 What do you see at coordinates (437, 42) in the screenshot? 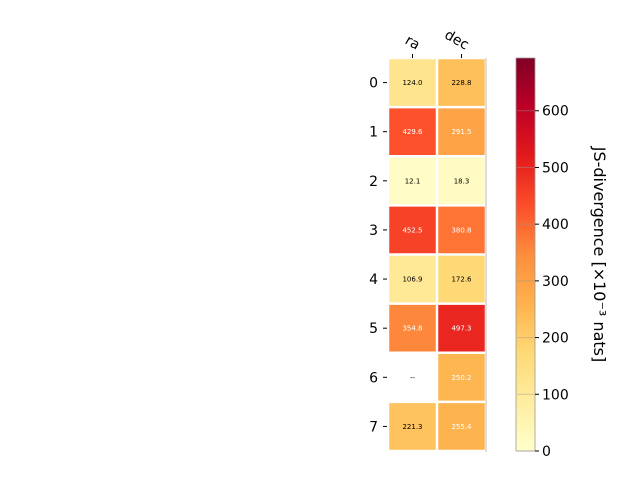
I see `column-labels: ra dec` at bounding box center [437, 42].